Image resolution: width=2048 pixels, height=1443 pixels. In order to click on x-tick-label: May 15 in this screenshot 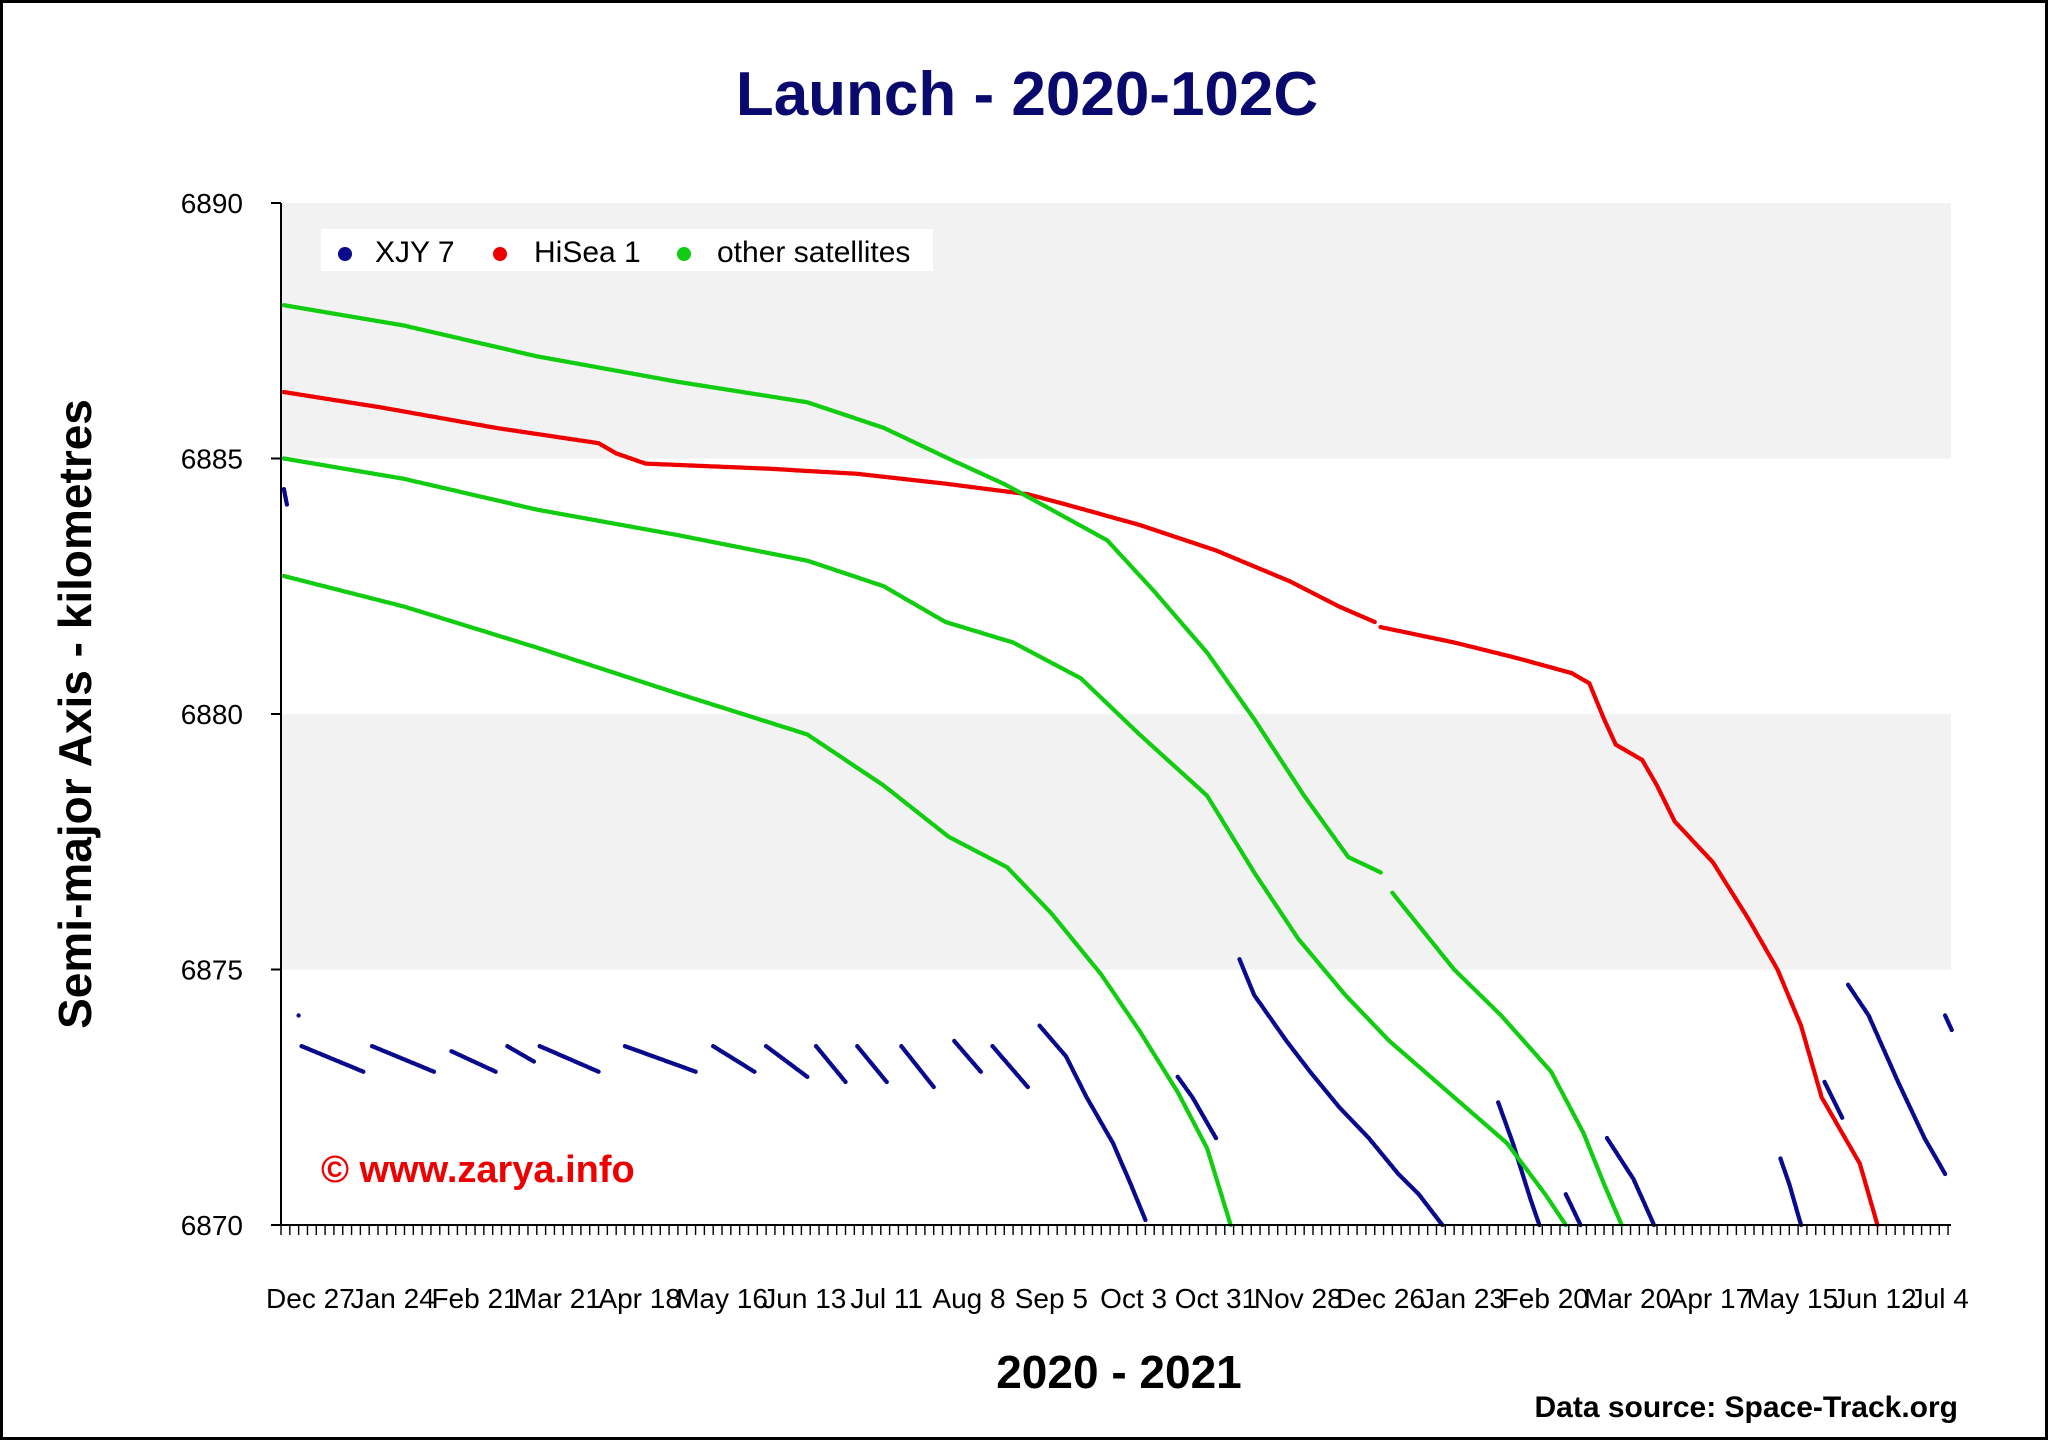, I will do `click(1792, 1298)`.